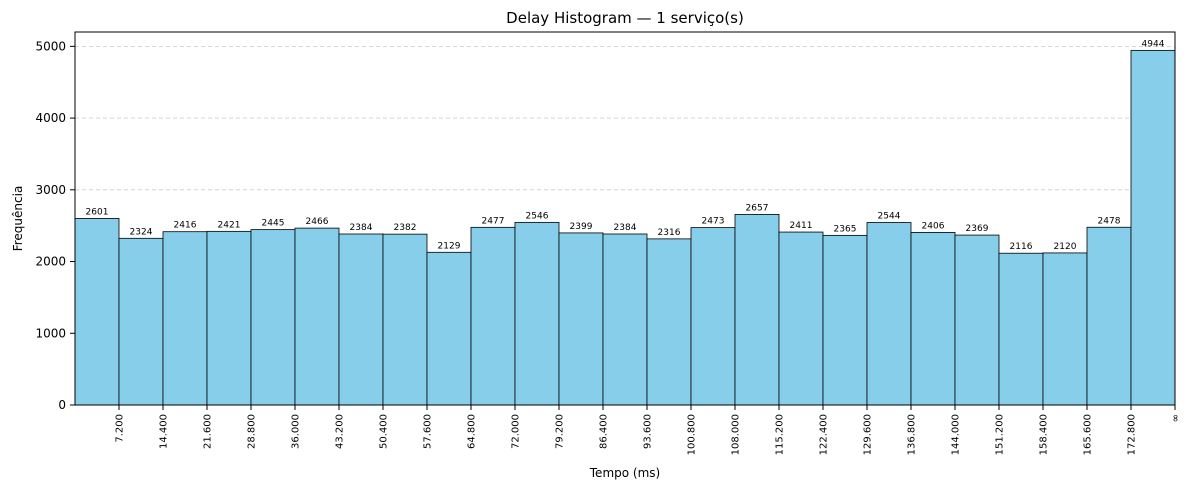  What do you see at coordinates (560, 431) in the screenshot?
I see `x-tick-label-10: 79.200` at bounding box center [560, 431].